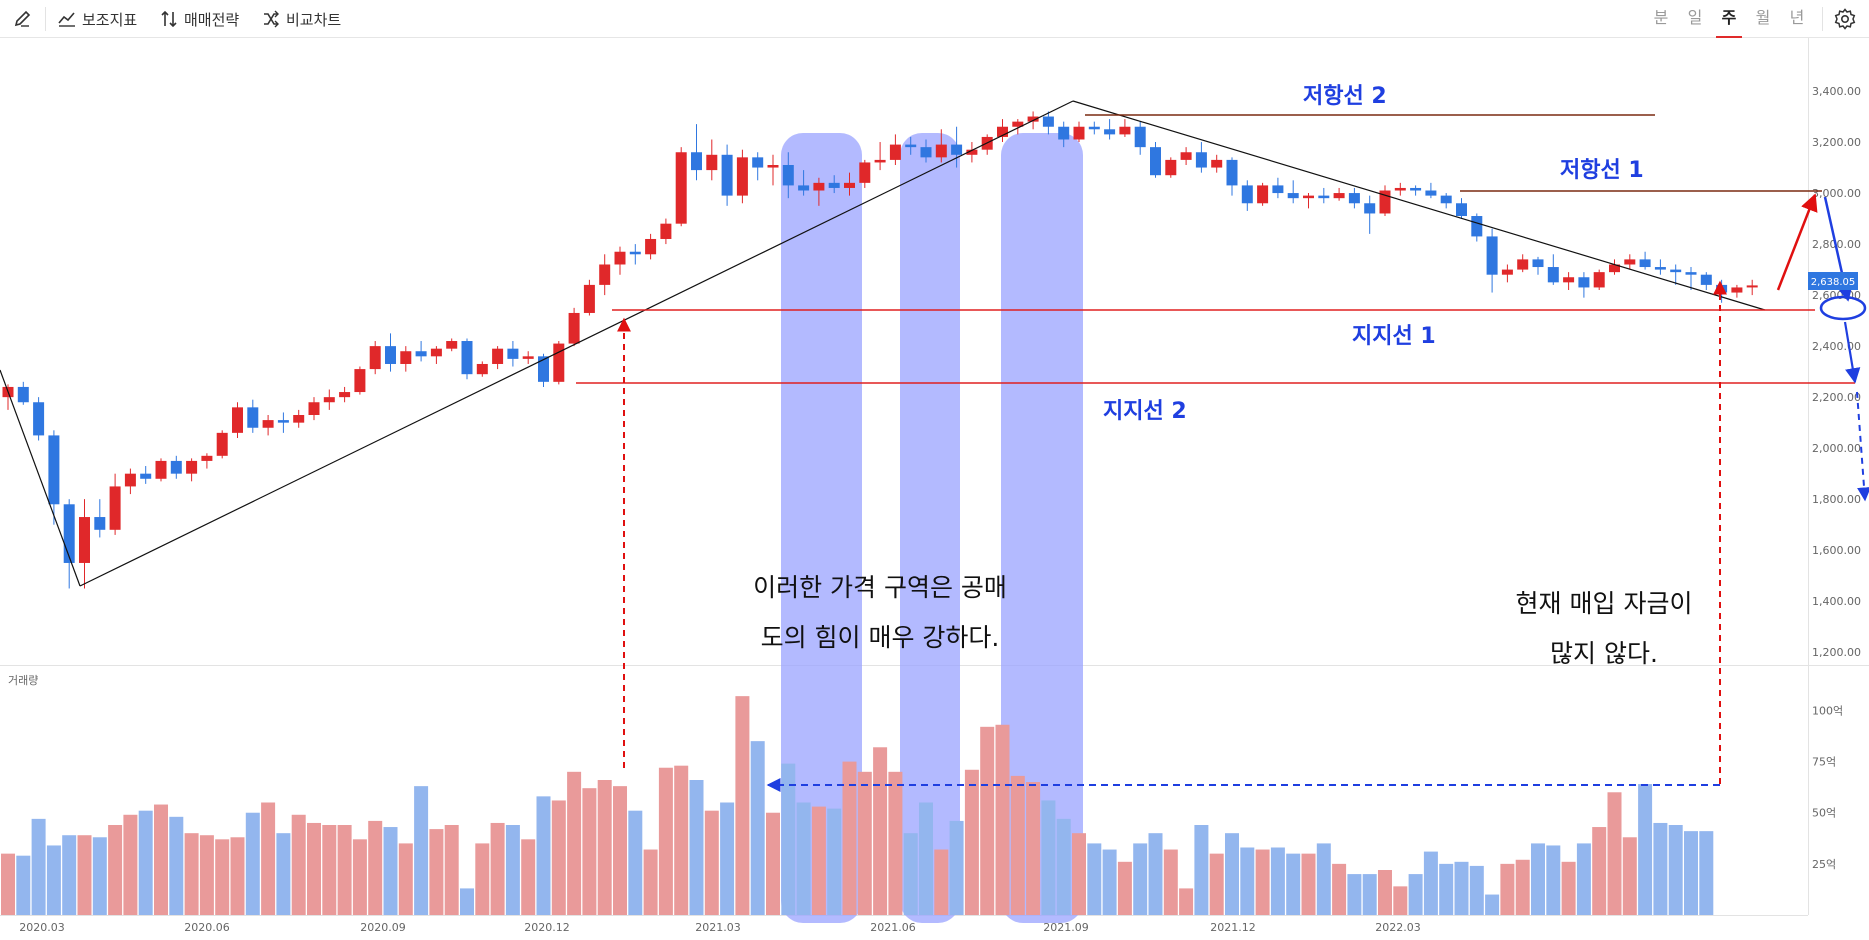  I want to click on compare-icon, so click(271, 19).